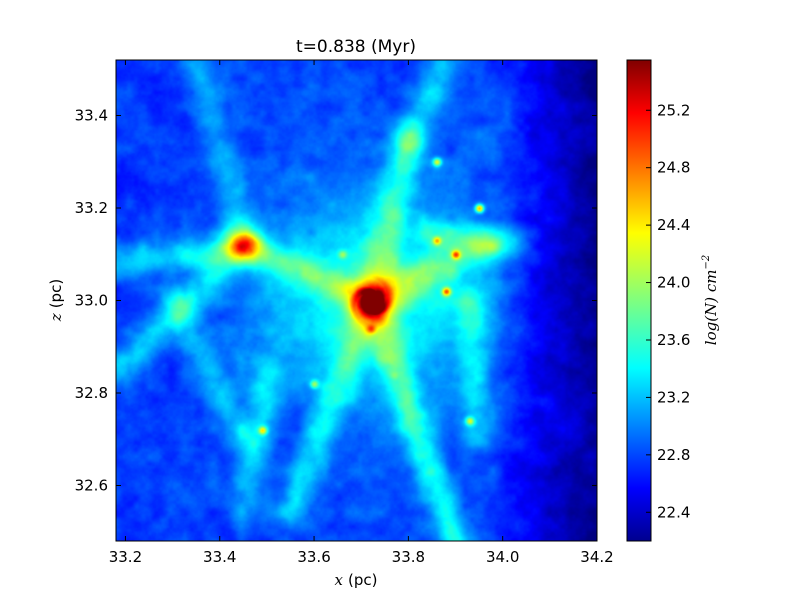 This screenshot has width=800, height=604. Describe the element at coordinates (673, 455) in the screenshot. I see `colorbar-tick-label: 22.8` at that location.